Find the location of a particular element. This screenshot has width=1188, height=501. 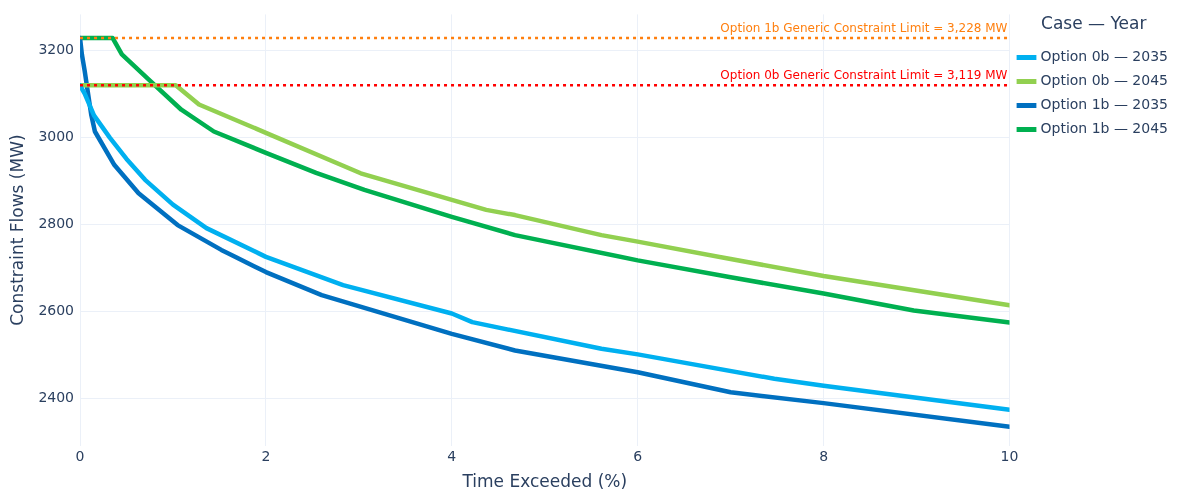

ref-line-label: Option 1b Generic Constraint Limit = 3,228 MW is located at coordinates (864, 28).